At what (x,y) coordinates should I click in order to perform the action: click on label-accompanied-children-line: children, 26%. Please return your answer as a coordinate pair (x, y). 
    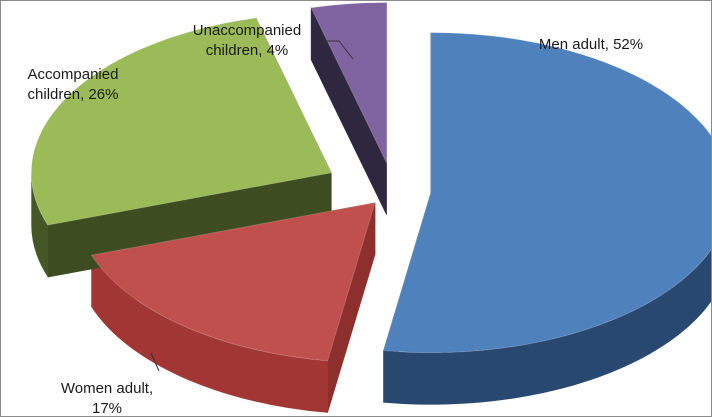
    Looking at the image, I should click on (73, 94).